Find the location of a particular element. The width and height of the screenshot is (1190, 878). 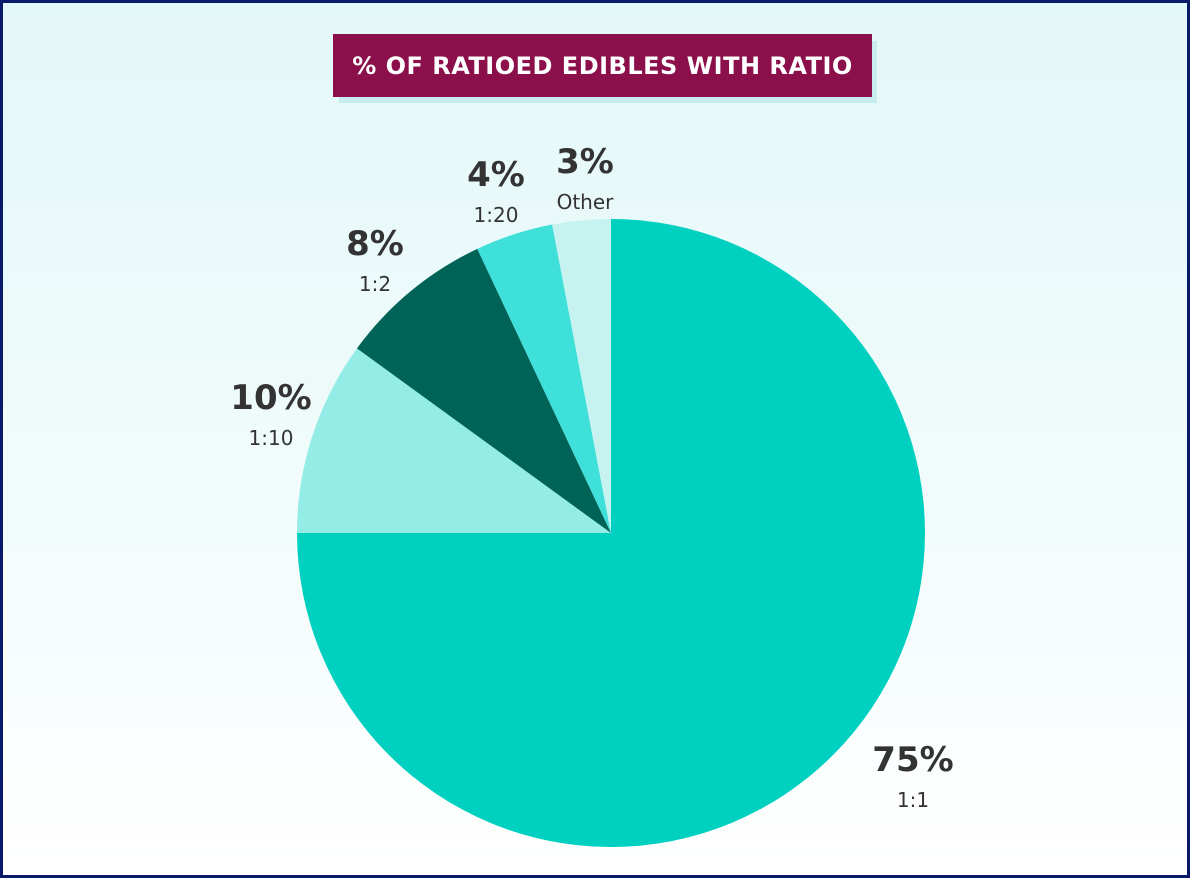

slice-value-label: 4% is located at coordinates (496, 175).